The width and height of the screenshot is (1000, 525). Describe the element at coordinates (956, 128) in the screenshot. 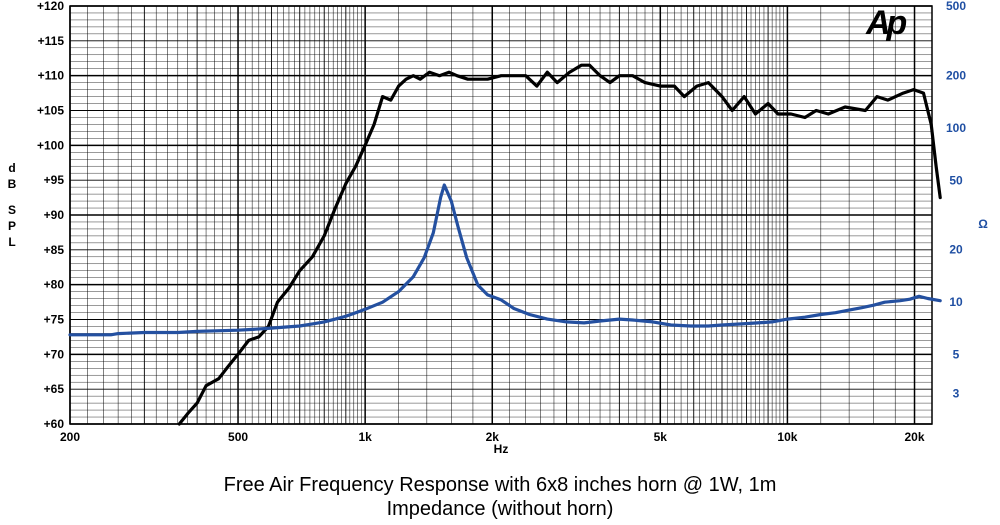

I see `y-right-tick-label: 100` at that location.